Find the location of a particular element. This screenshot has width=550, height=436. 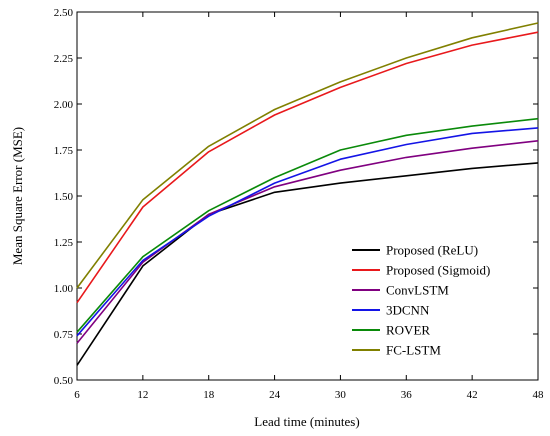

legend-label: ConvLSTM is located at coordinates (417, 290).